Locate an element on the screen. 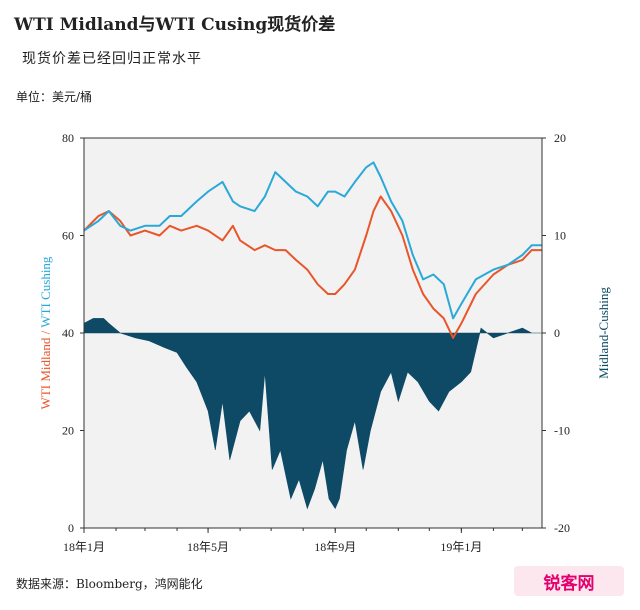  y-right-axis-label: Midland-Cushing is located at coordinates (603, 333).